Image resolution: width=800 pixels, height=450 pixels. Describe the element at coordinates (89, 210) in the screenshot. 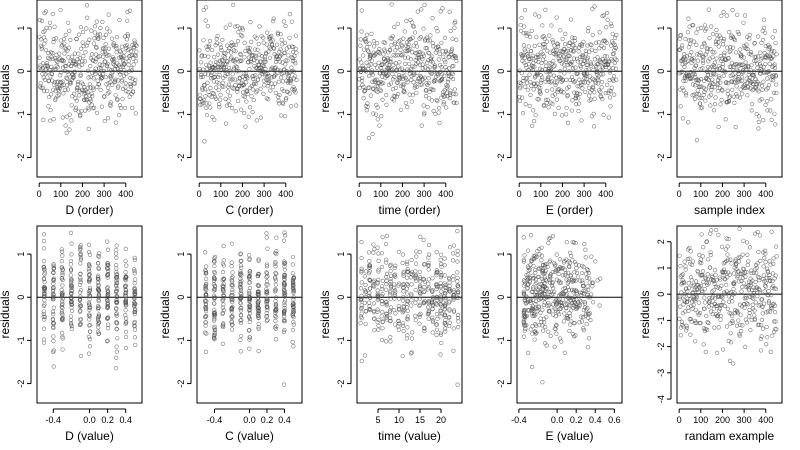

I see `x-axis-title: D (order)` at that location.